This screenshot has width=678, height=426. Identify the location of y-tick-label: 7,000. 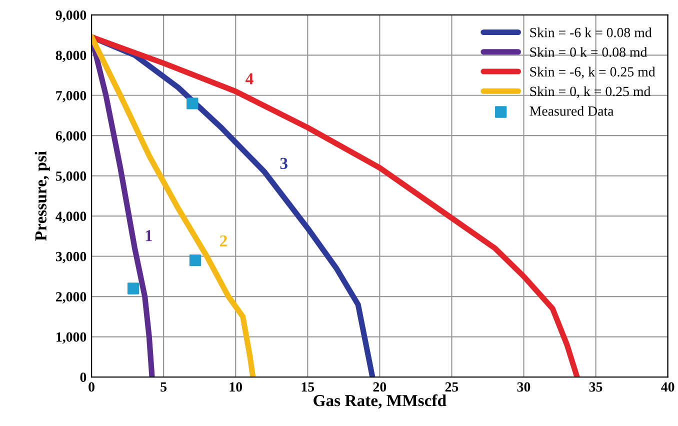
(71, 96).